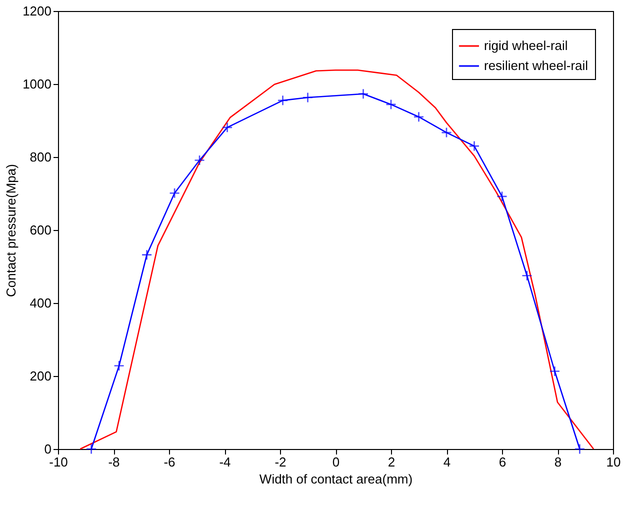 The width and height of the screenshot is (642, 506). What do you see at coordinates (41, 230) in the screenshot?
I see `y-tick-label: 600` at bounding box center [41, 230].